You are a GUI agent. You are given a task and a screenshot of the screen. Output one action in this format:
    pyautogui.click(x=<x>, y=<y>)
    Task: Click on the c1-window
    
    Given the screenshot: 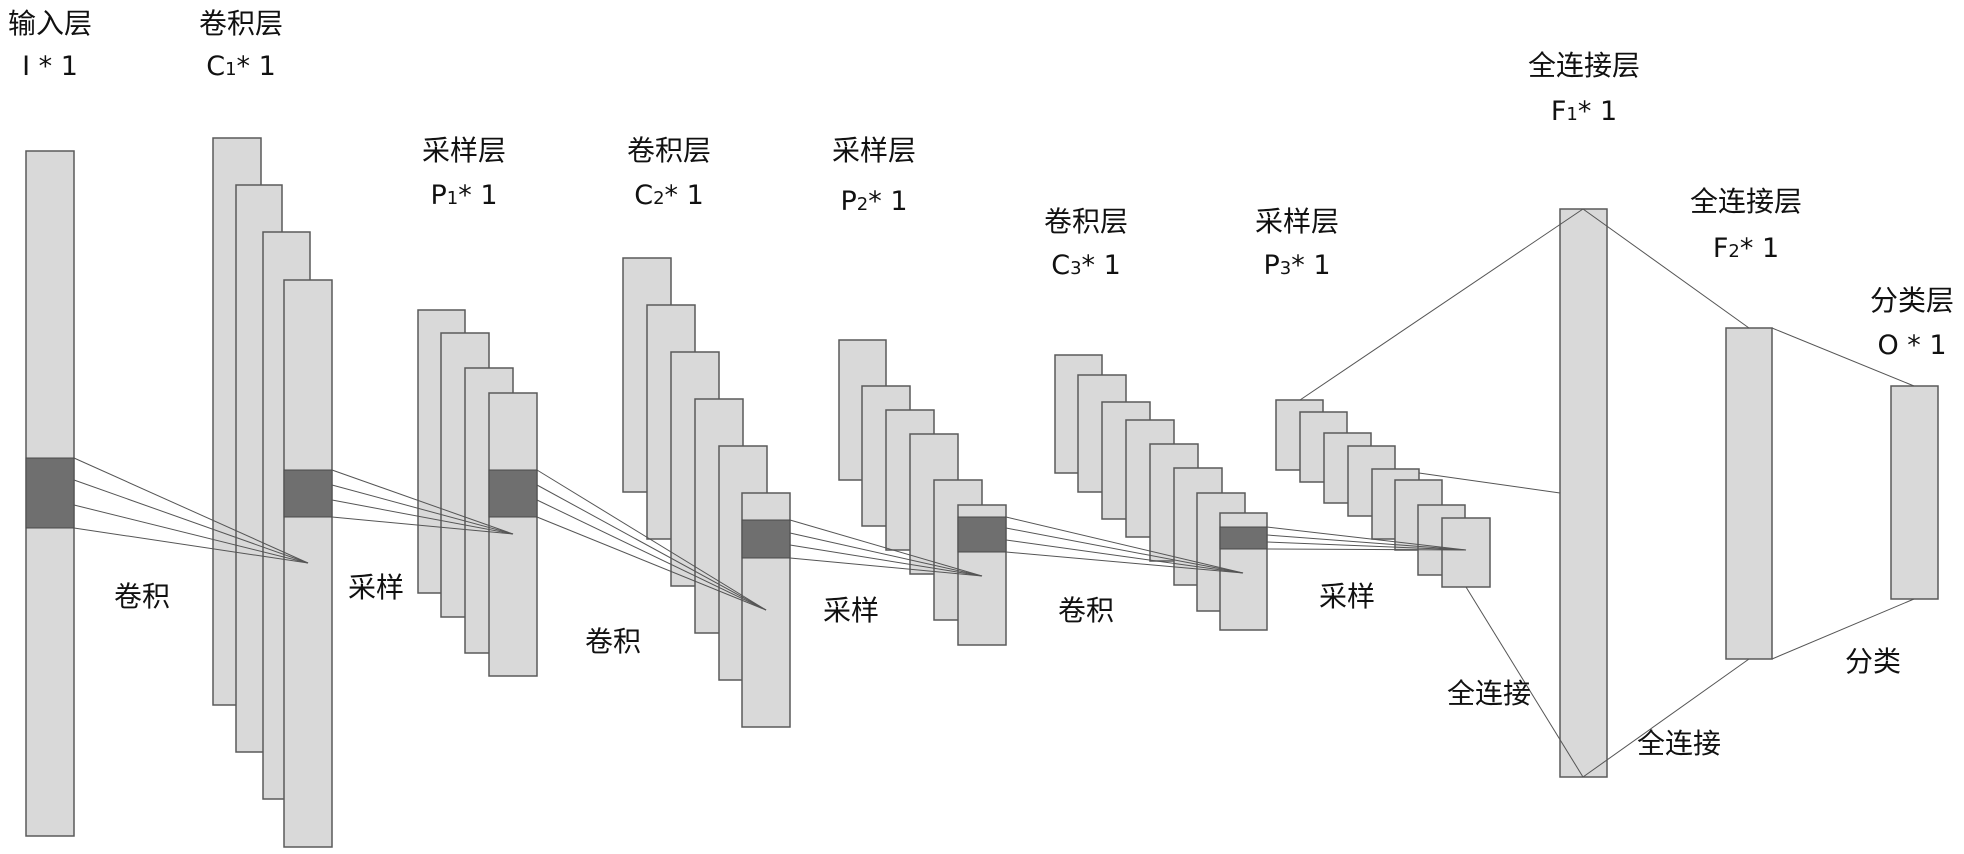 What is the action you would take?
    pyautogui.click(x=308, y=493)
    